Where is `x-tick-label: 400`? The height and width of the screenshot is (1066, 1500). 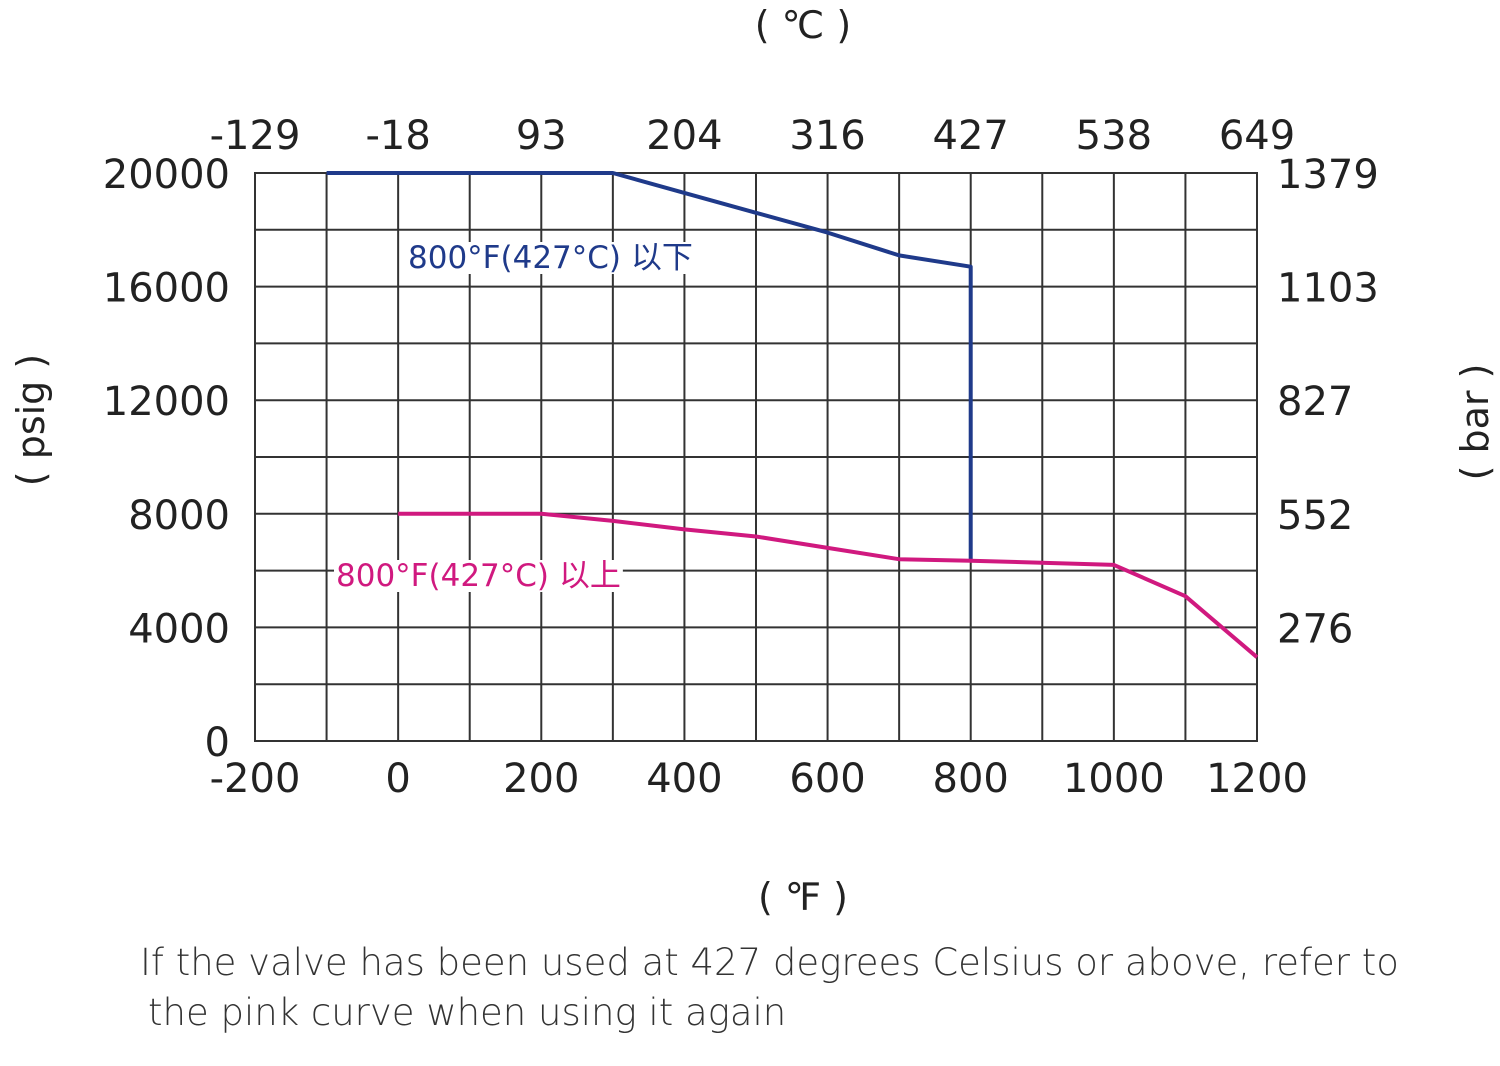
x-tick-label: 400 is located at coordinates (684, 779).